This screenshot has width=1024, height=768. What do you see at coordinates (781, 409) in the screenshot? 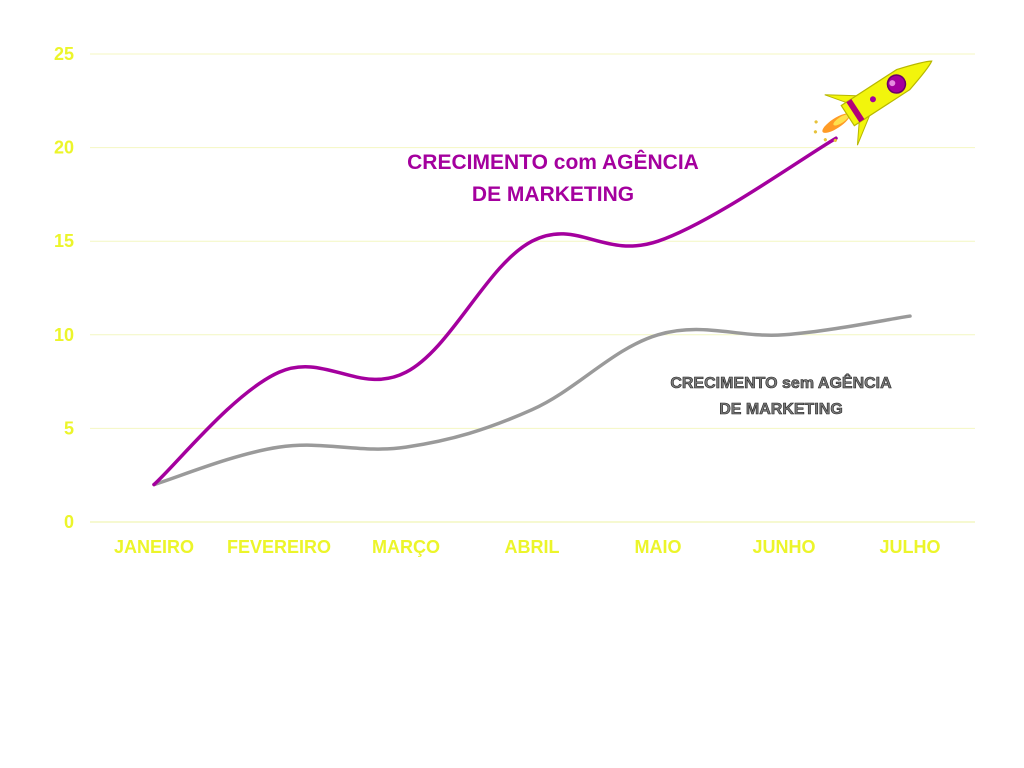
I see `series-without-label-line-2: DE MARKETING` at bounding box center [781, 409].